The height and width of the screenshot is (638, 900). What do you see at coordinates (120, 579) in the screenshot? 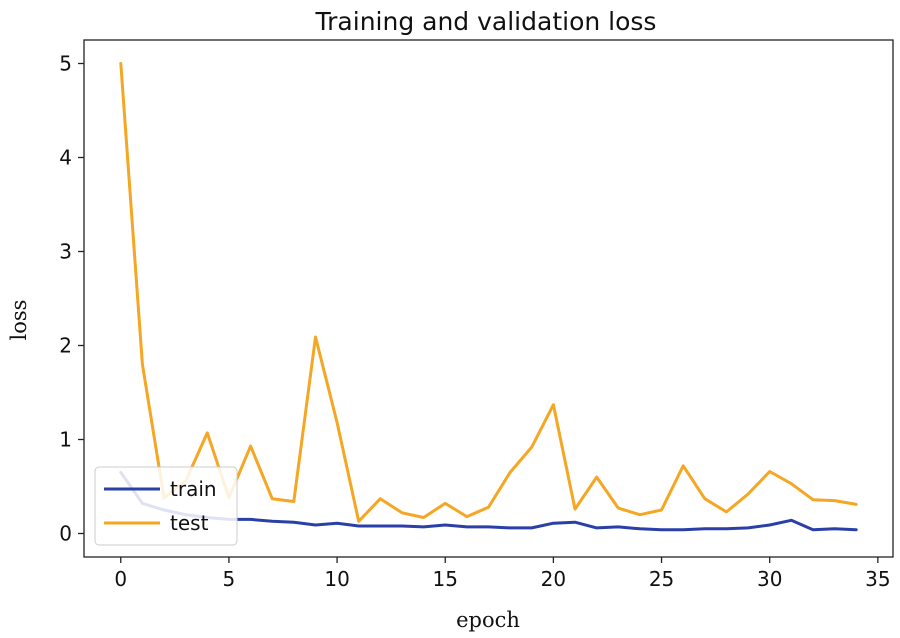
I see `x-tick-label: 0` at bounding box center [120, 579].